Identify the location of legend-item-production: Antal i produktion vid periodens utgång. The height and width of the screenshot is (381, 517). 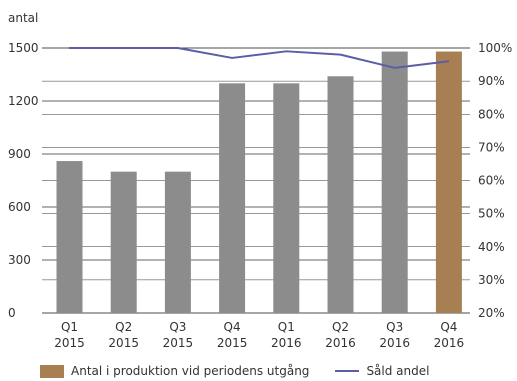
(174, 371).